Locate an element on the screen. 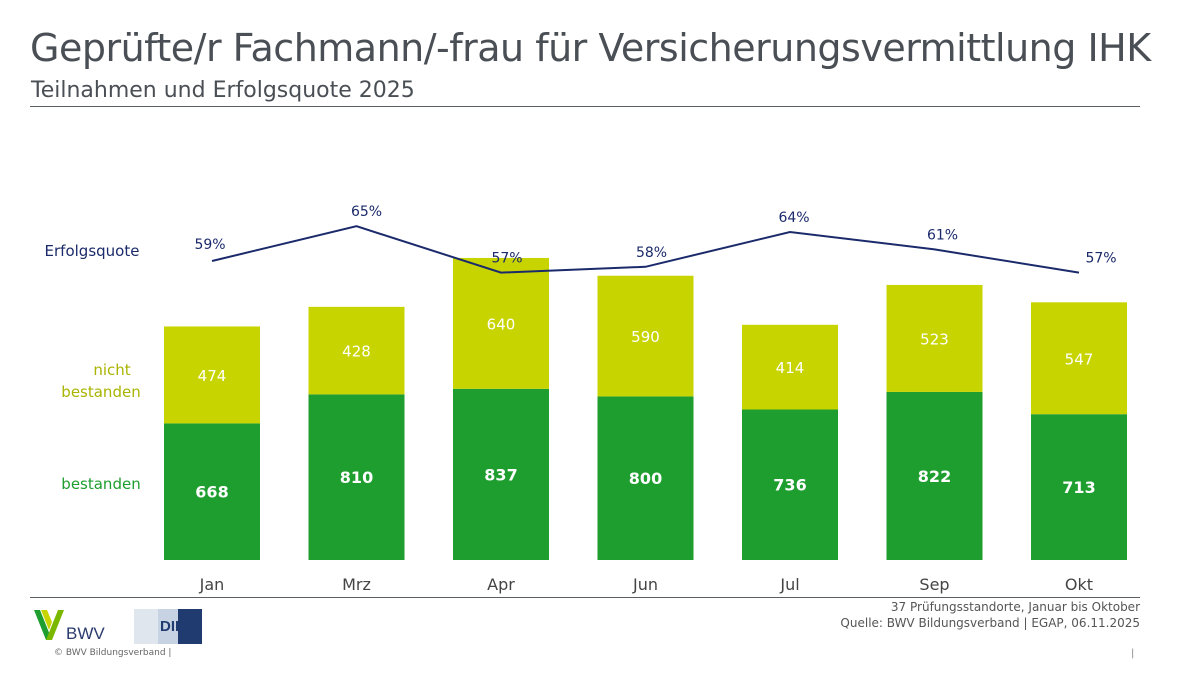  x-tick-label: Jun is located at coordinates (645, 584).